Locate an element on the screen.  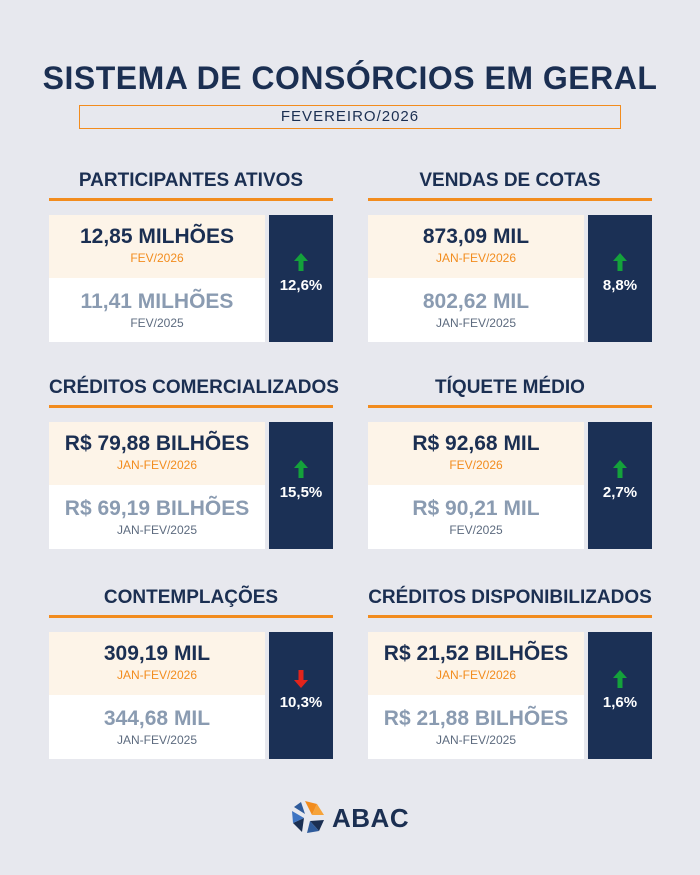
previous-period-row: 11,41 MILHÕES FEV/2025 is located at coordinates (157, 310).